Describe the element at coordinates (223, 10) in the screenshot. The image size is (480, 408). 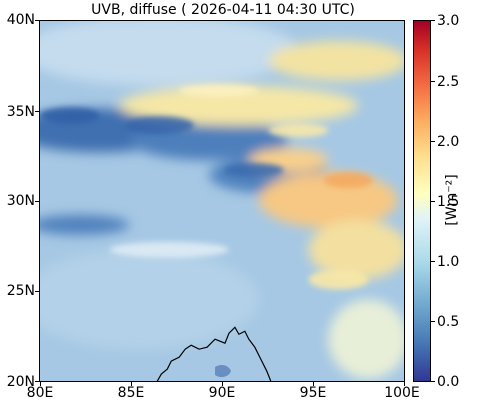
I see `map-title: UVB, diffuse ( 2026-04-11 04:30 UTC)` at that location.